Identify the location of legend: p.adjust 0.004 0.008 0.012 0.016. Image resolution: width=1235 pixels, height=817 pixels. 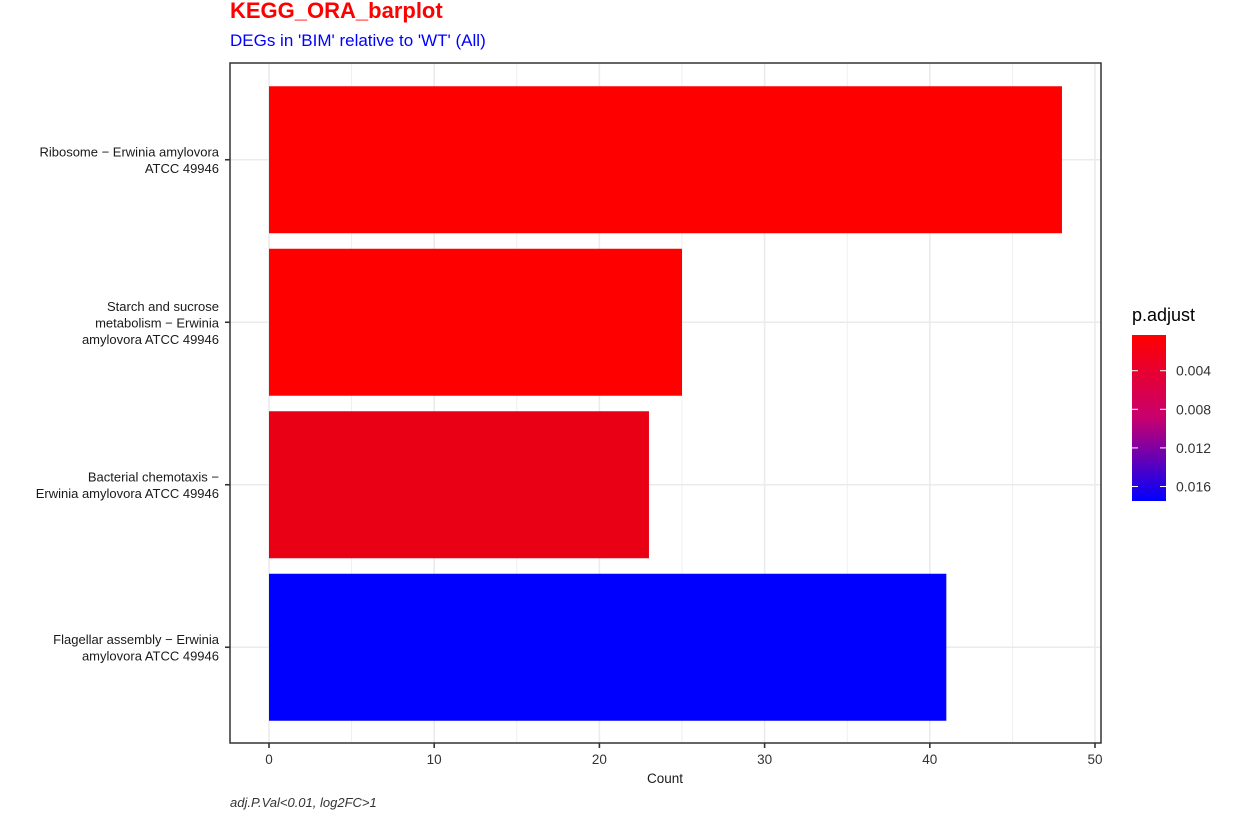
(1171, 403).